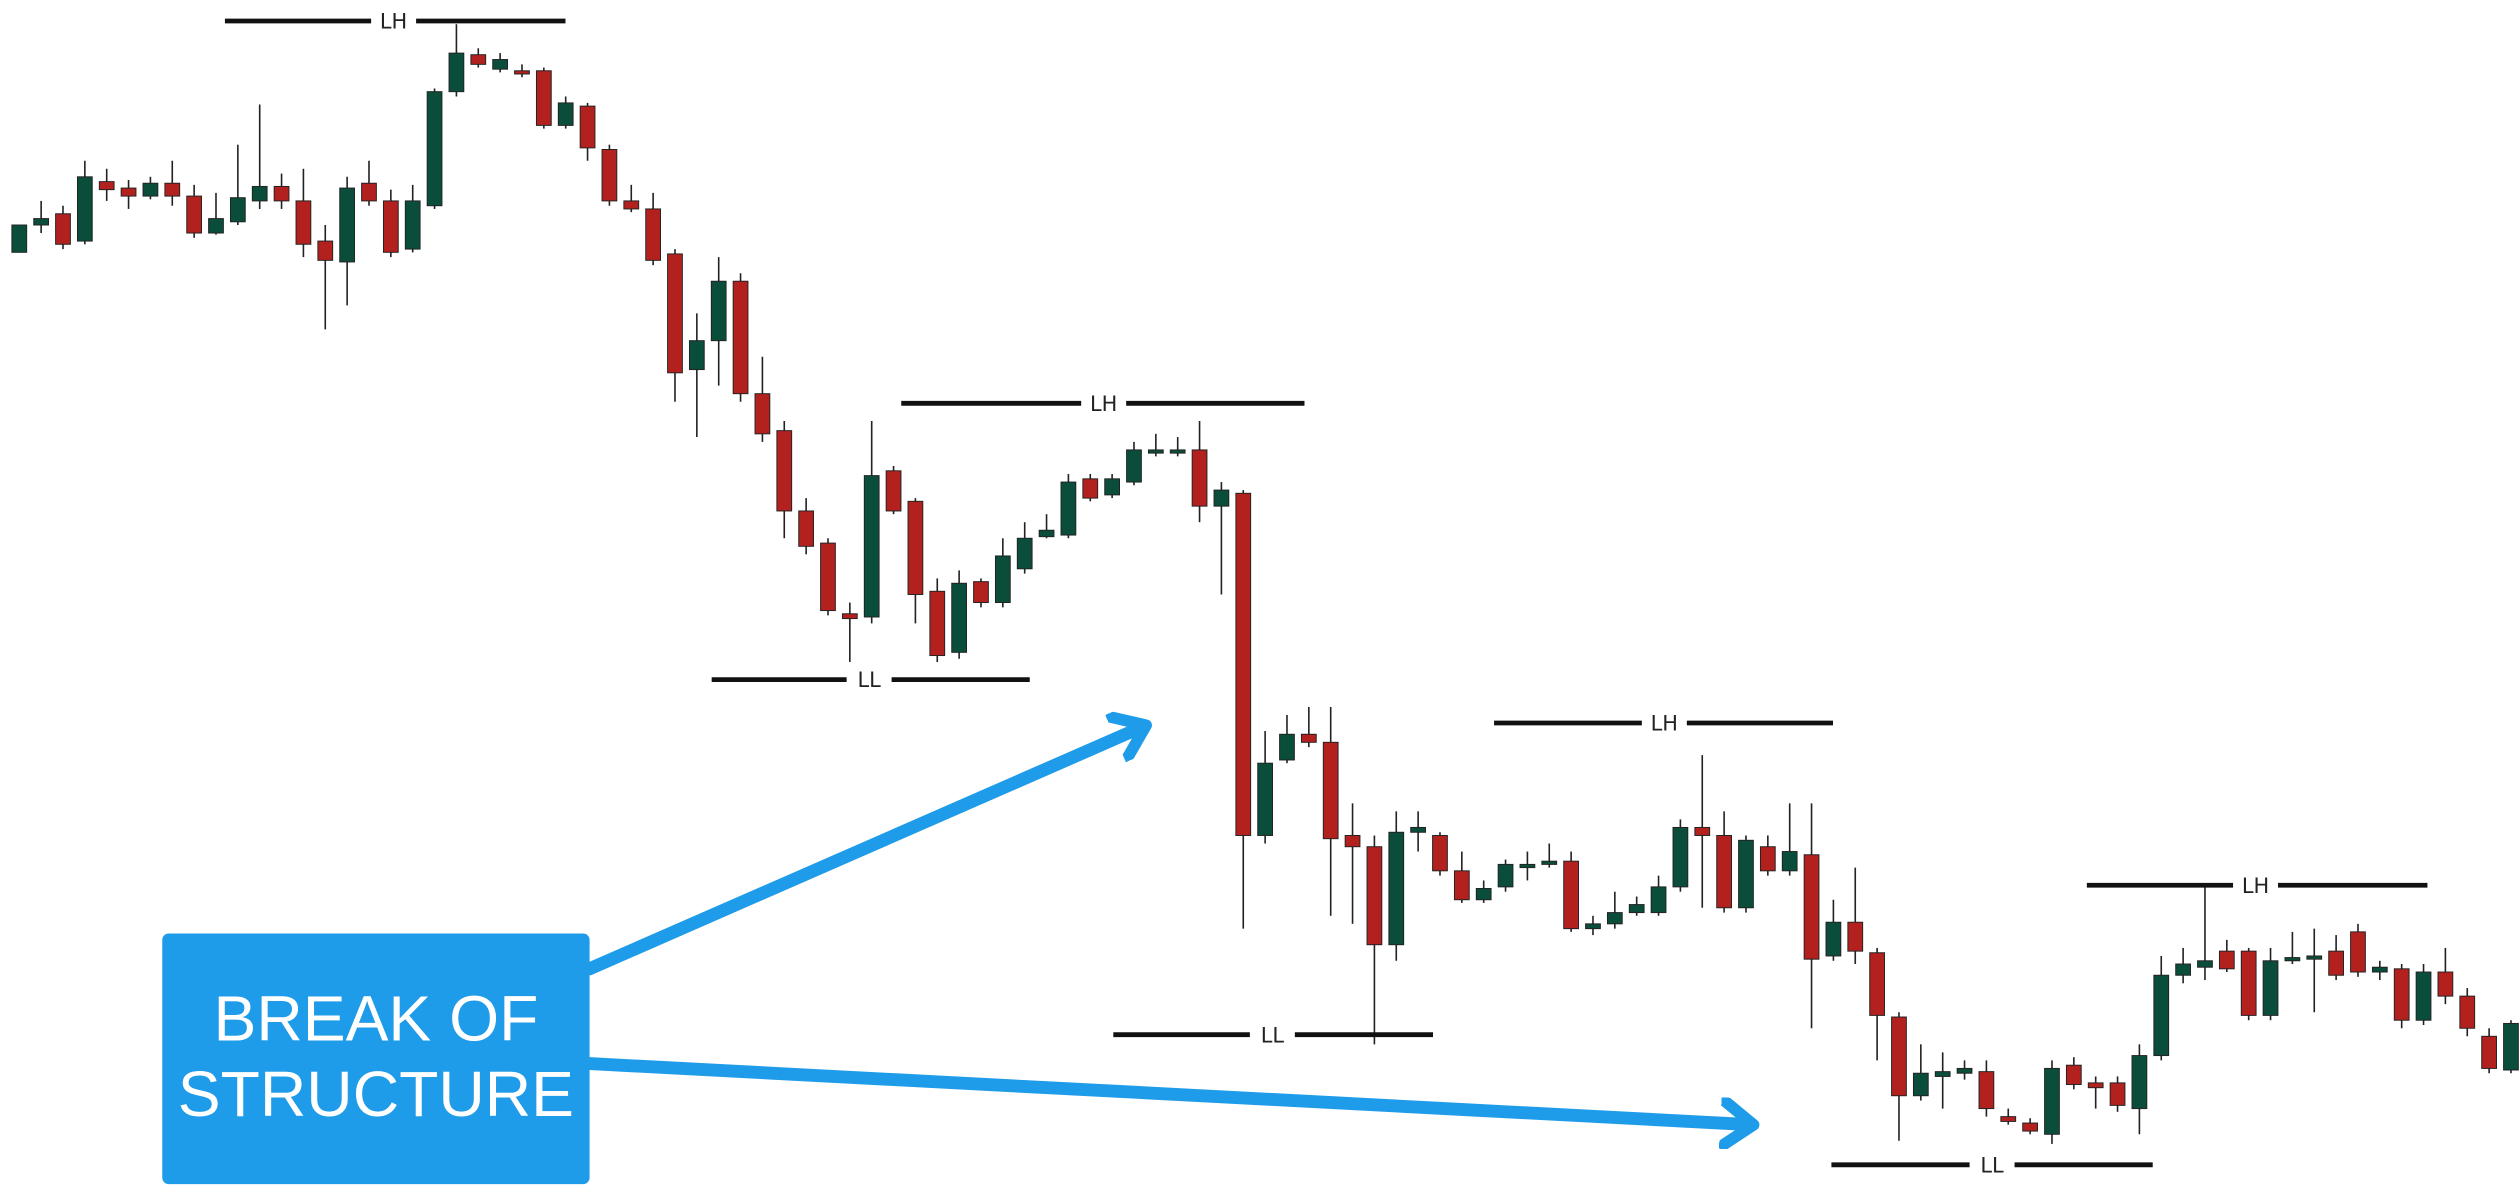 The width and height of the screenshot is (2519, 1189). Describe the element at coordinates (375, 1018) in the screenshot. I see `callout-text: BREAK OF` at that location.